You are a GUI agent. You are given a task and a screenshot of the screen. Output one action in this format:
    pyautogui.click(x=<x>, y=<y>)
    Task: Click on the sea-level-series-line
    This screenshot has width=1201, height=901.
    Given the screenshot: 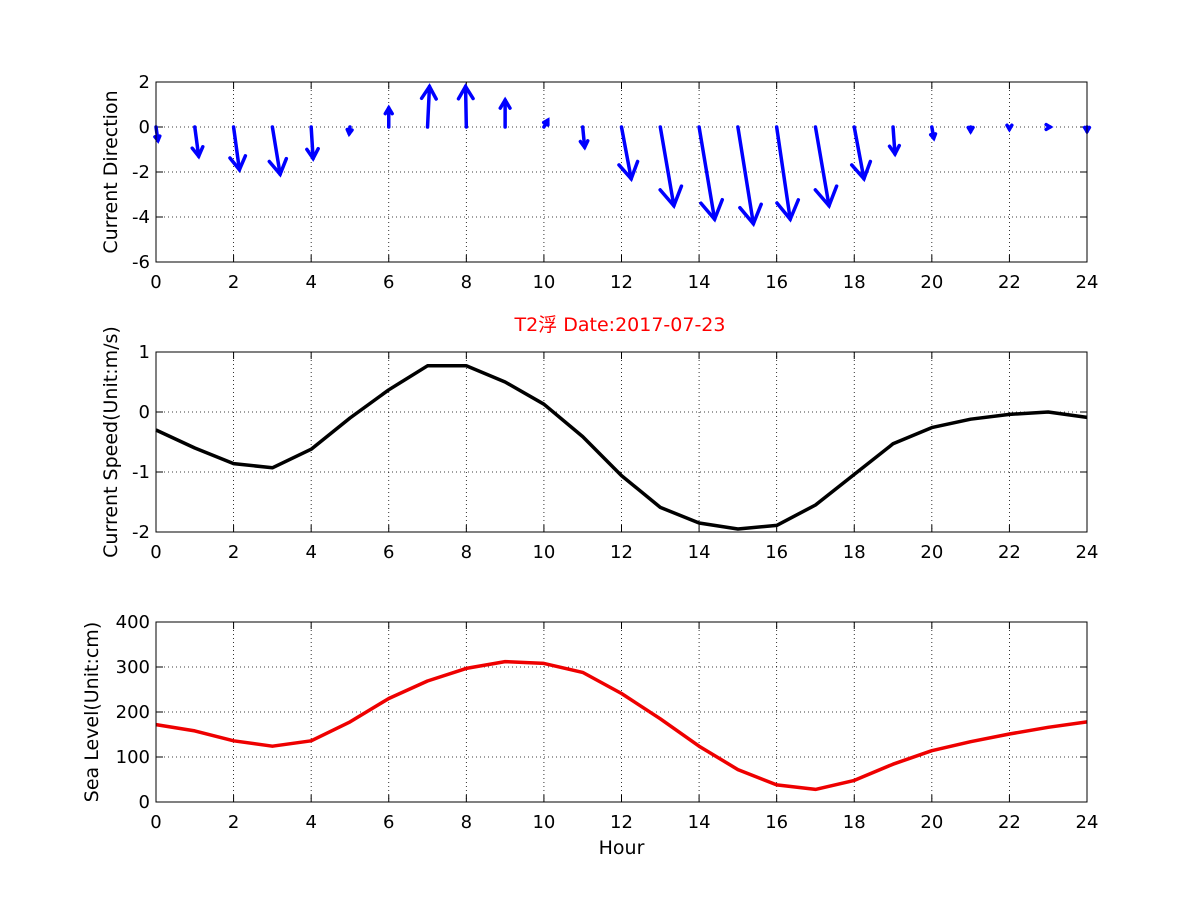 What is the action you would take?
    pyautogui.click(x=621, y=725)
    